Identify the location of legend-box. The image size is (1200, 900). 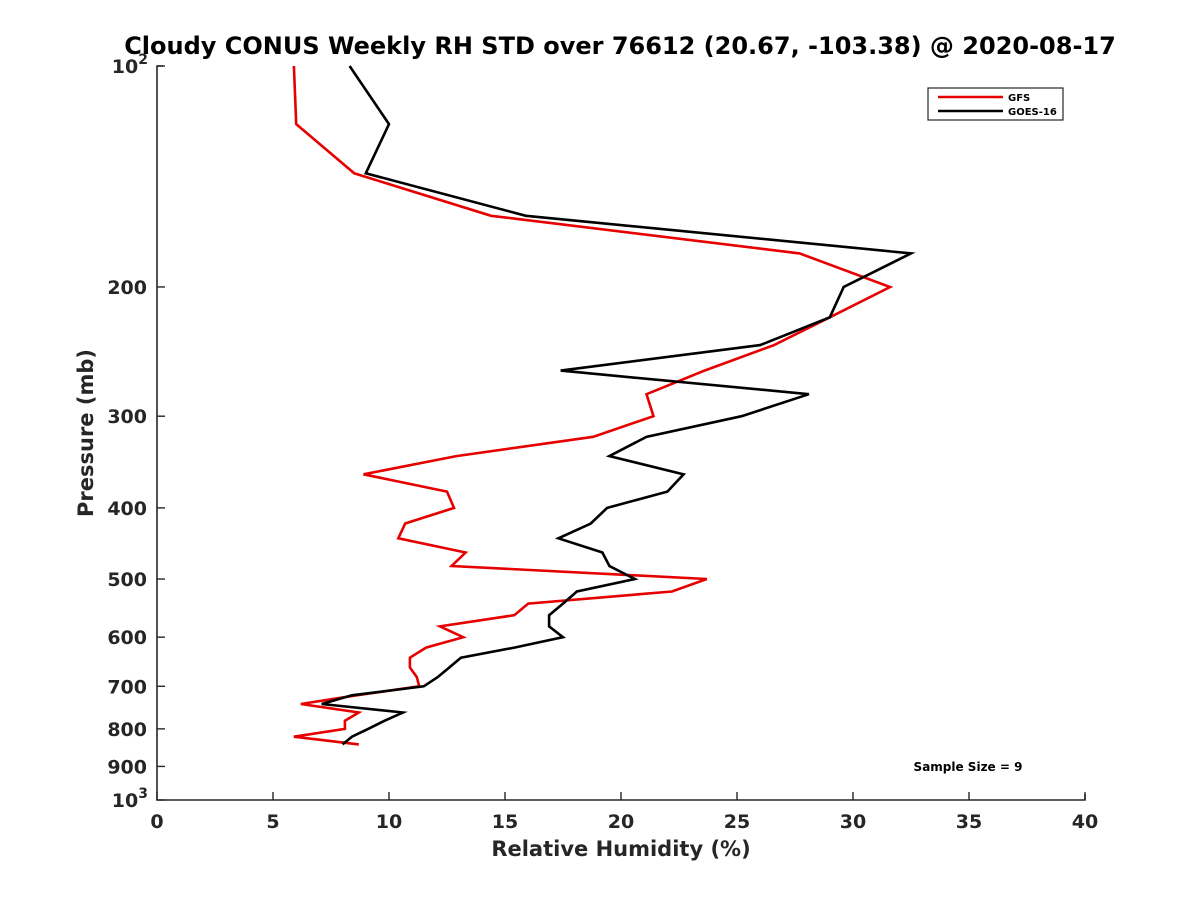
(995, 104).